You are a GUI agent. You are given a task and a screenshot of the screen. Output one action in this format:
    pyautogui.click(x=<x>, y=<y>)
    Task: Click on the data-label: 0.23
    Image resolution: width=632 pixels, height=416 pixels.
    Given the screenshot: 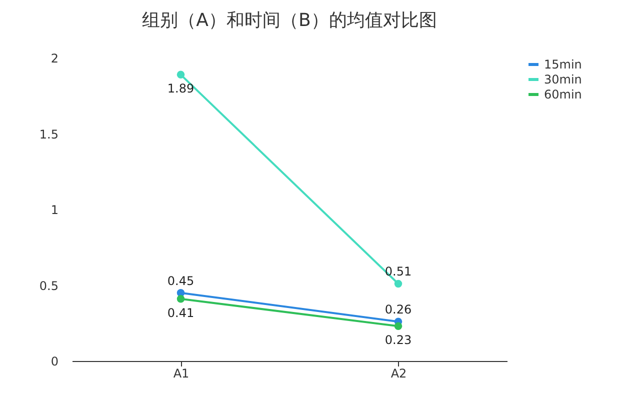 What is the action you would take?
    pyautogui.click(x=398, y=340)
    